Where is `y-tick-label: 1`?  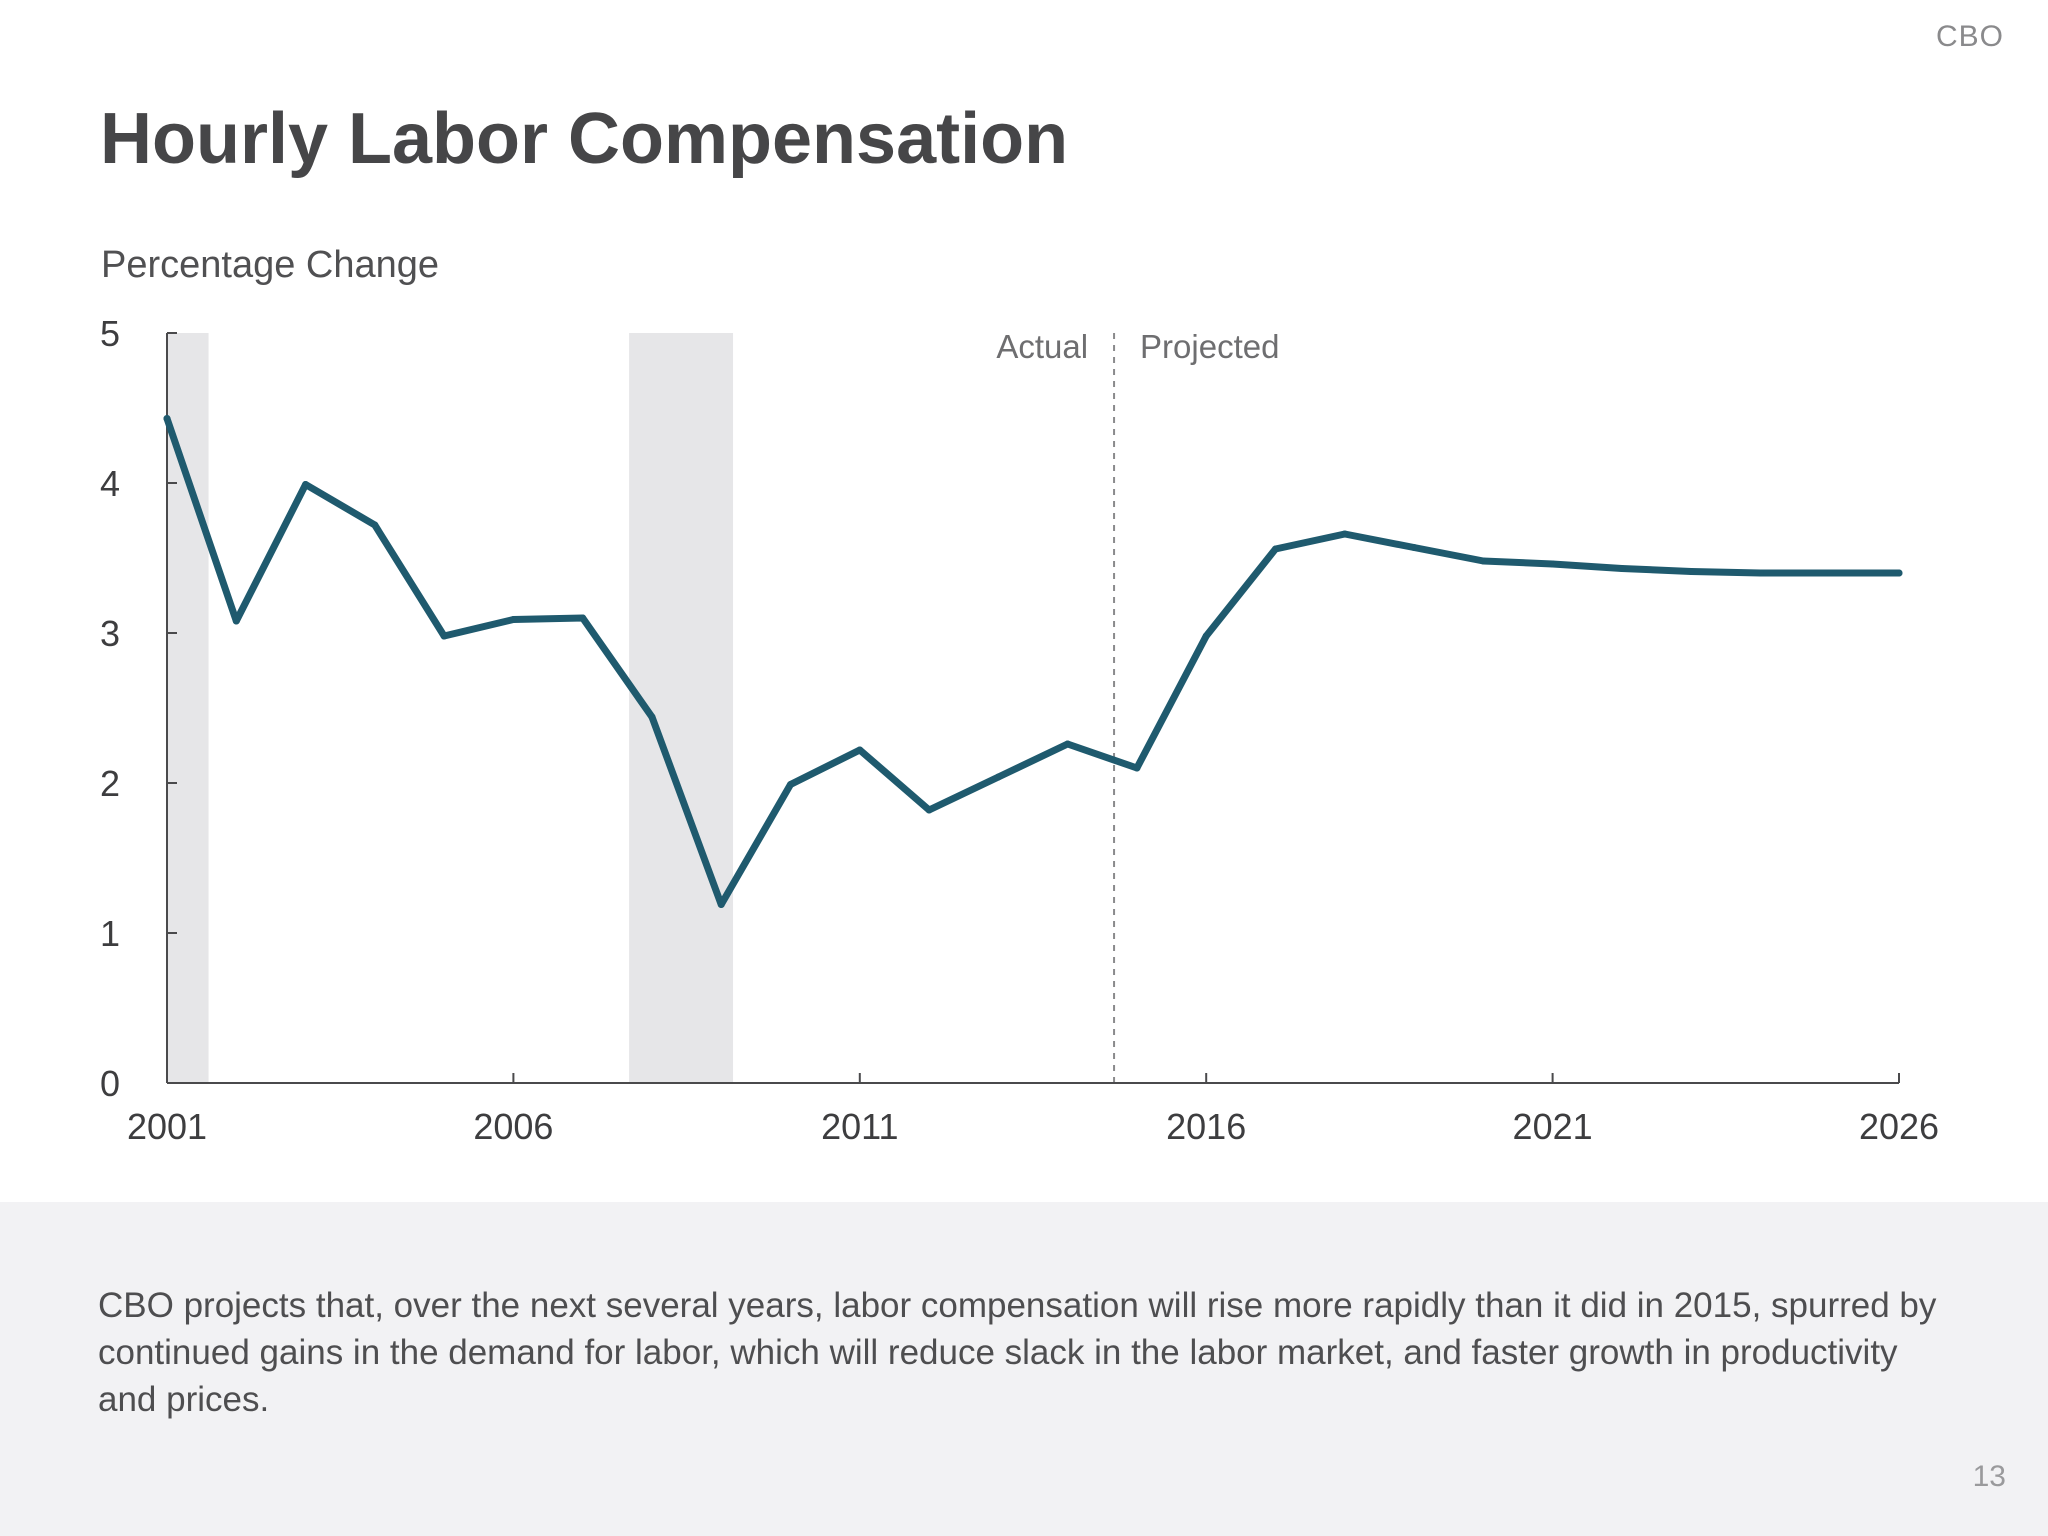
y-tick-label: 1 is located at coordinates (110, 933).